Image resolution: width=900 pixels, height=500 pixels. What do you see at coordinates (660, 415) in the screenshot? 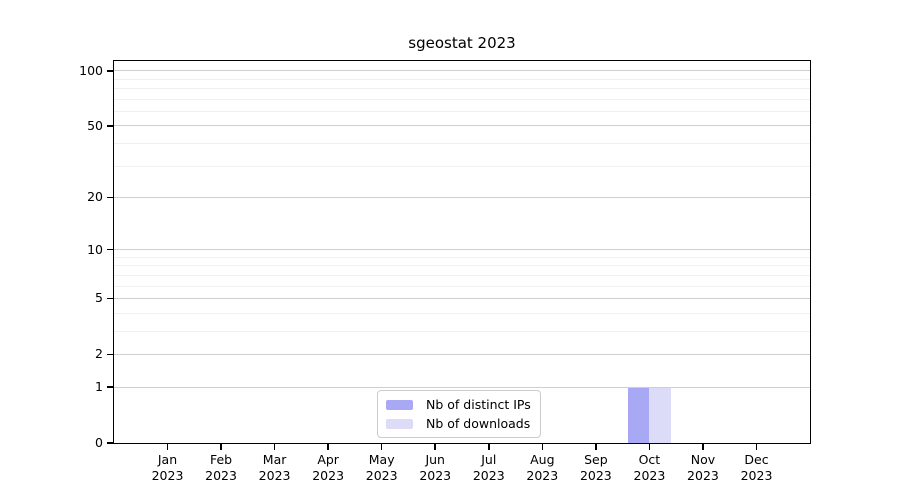
I see `bar-downloads` at bounding box center [660, 415].